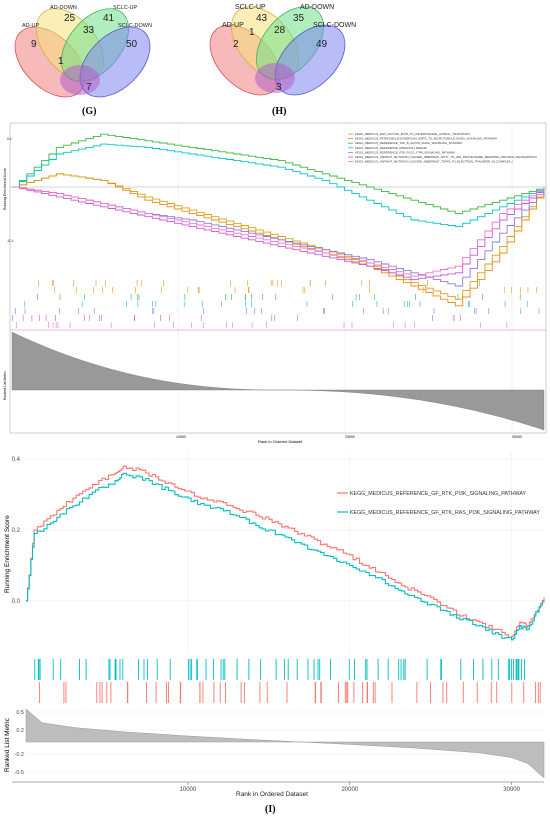  Describe the element at coordinates (287, 681) in the screenshot. I see `i-hit-ticks` at that location.